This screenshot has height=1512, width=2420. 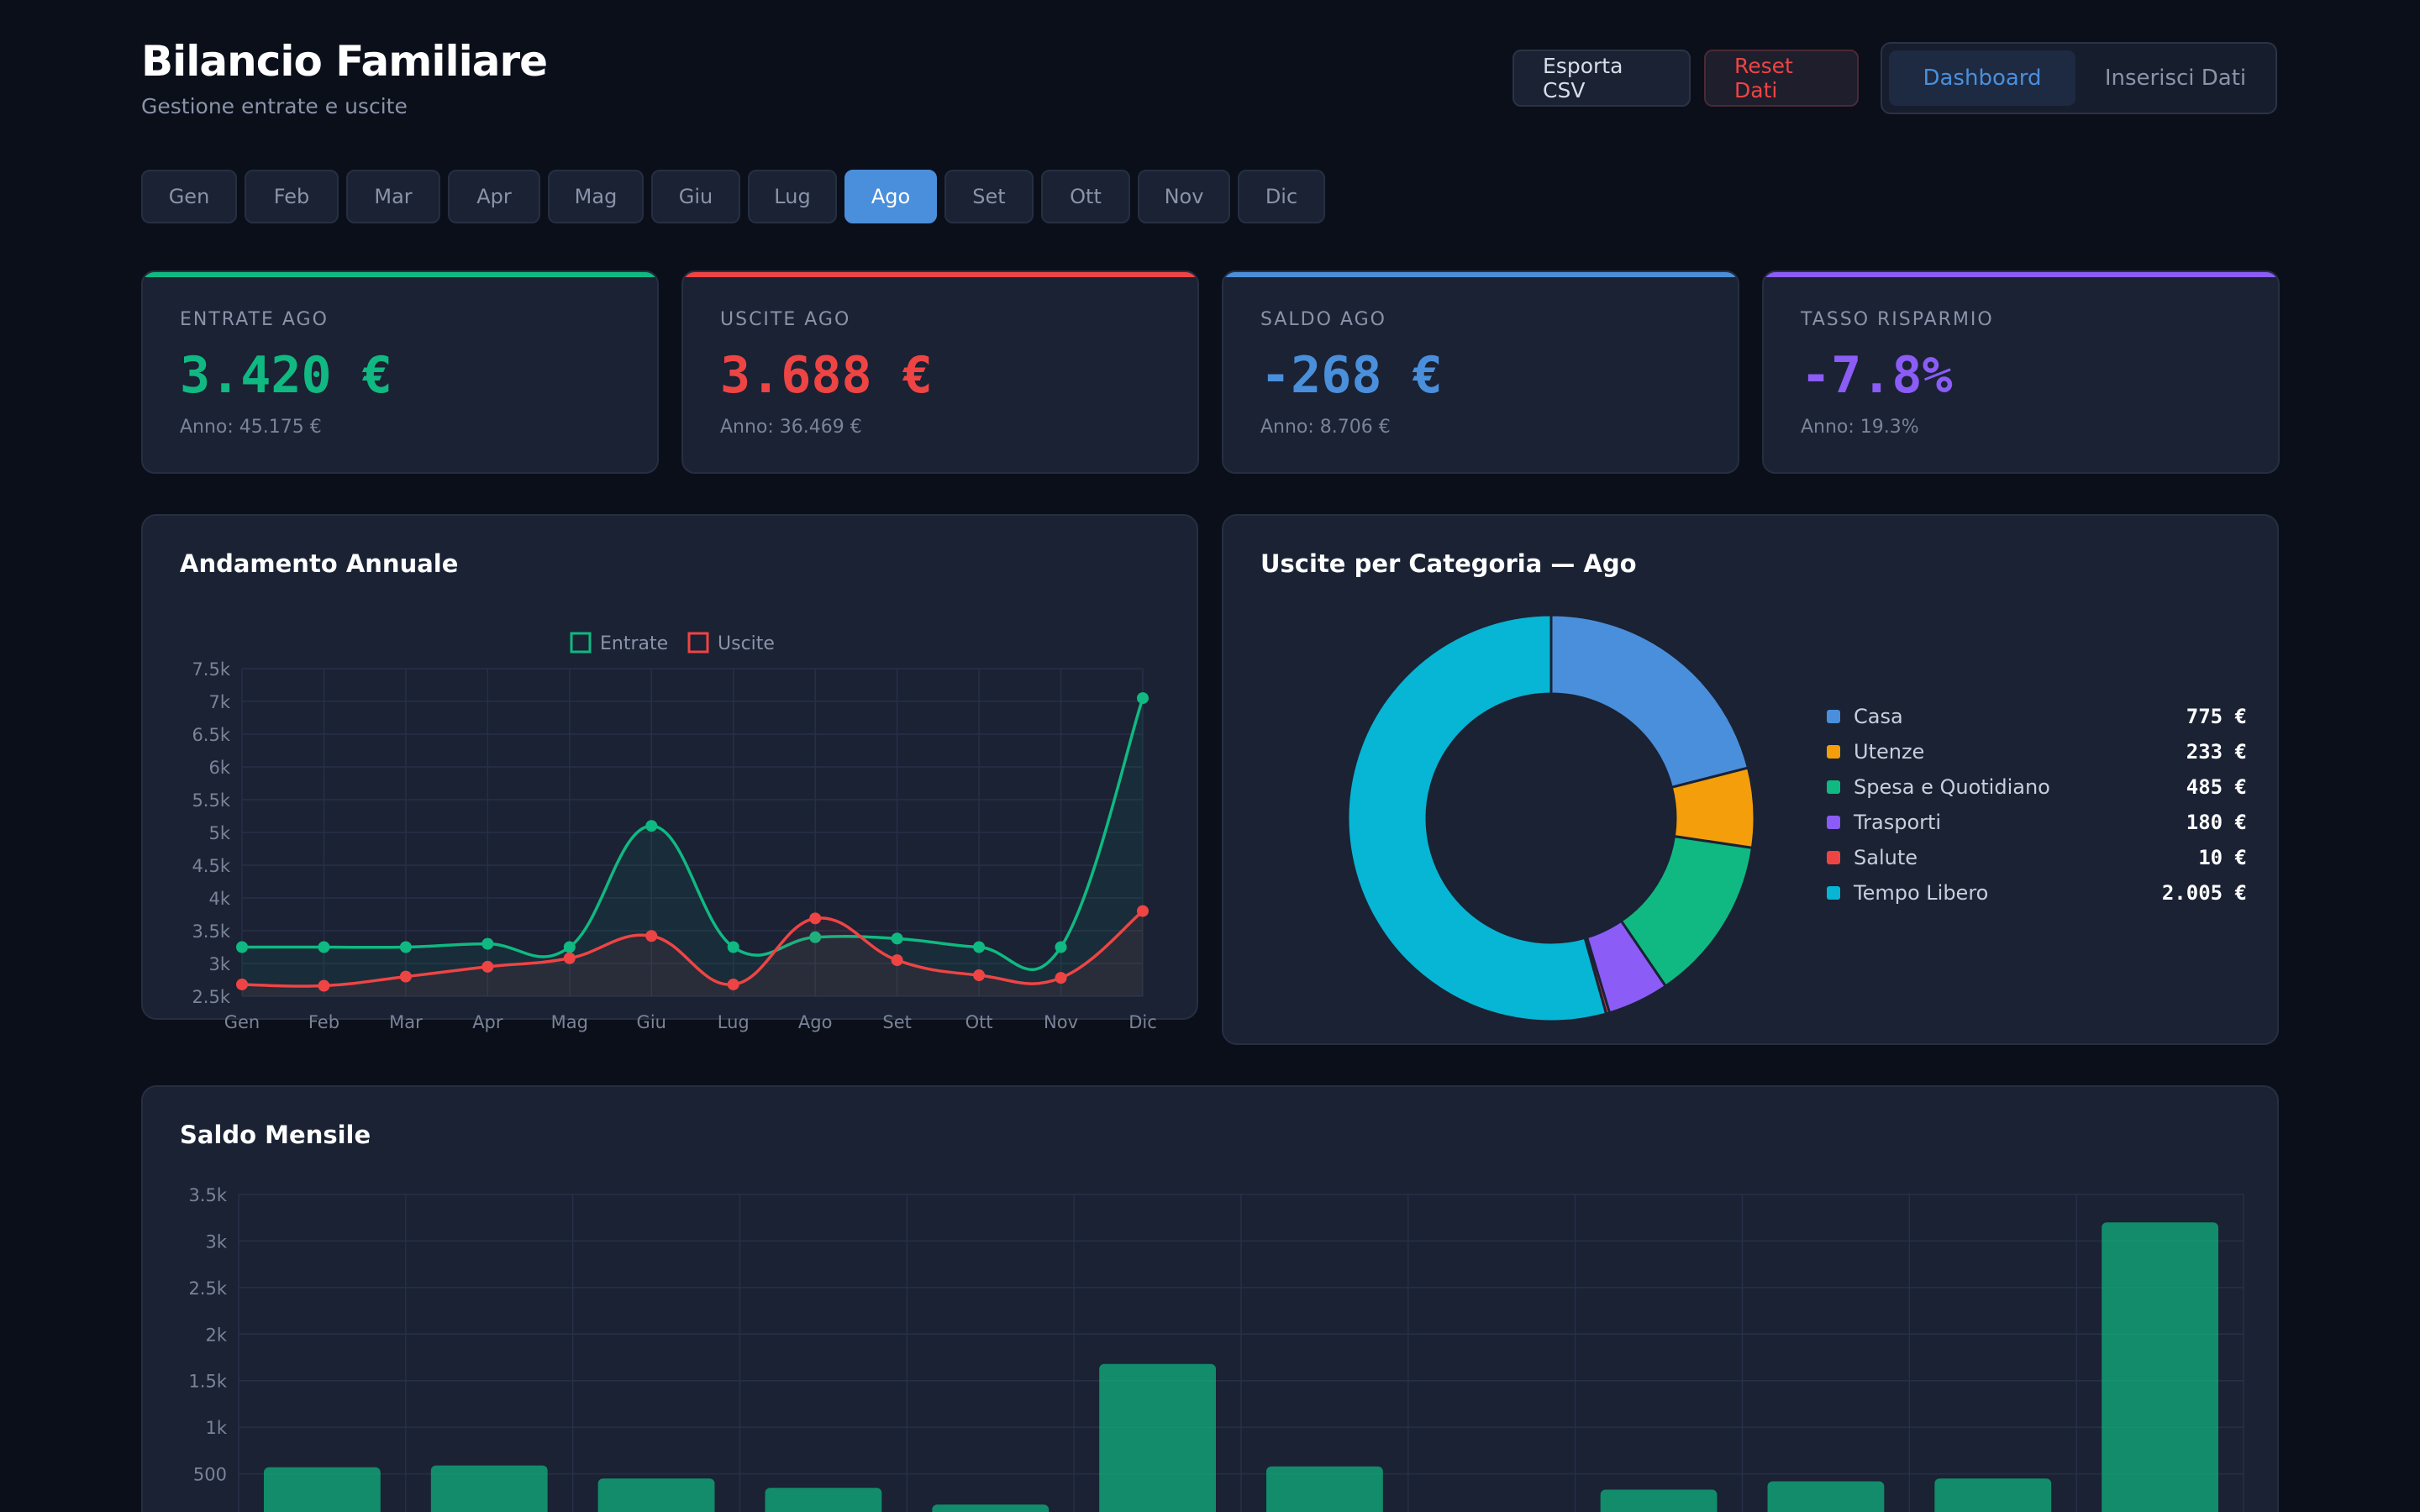 I want to click on month-tab: Apr, so click(x=494, y=196).